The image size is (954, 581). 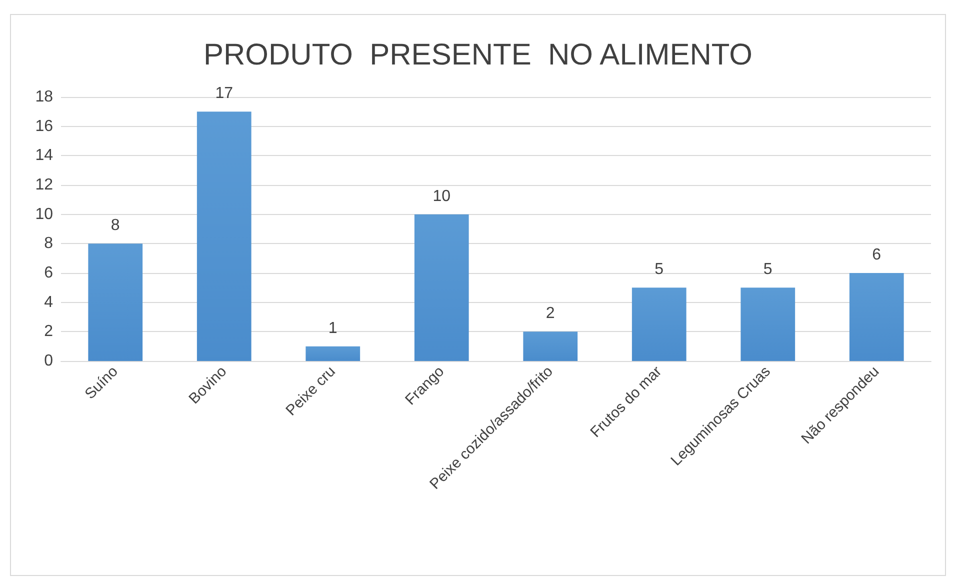 I want to click on chart-title: PRODUTO PRESENTE NO ALIMENTO, so click(x=478, y=55).